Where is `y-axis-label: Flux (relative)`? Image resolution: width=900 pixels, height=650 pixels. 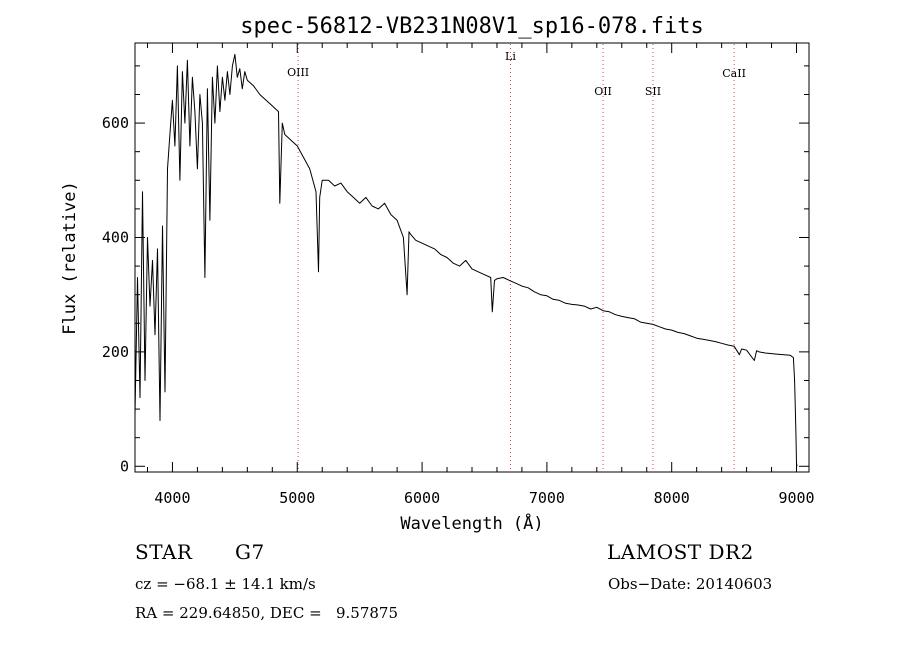
y-axis-label: Flux (relative) is located at coordinates (70, 258).